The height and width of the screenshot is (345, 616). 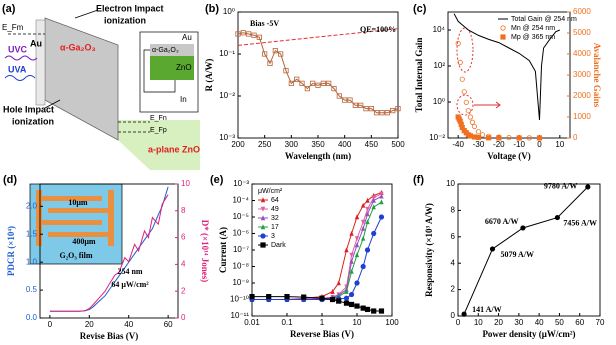 What do you see at coordinates (378, 29) in the screenshot?
I see `annotation: QE=100%` at bounding box center [378, 29].